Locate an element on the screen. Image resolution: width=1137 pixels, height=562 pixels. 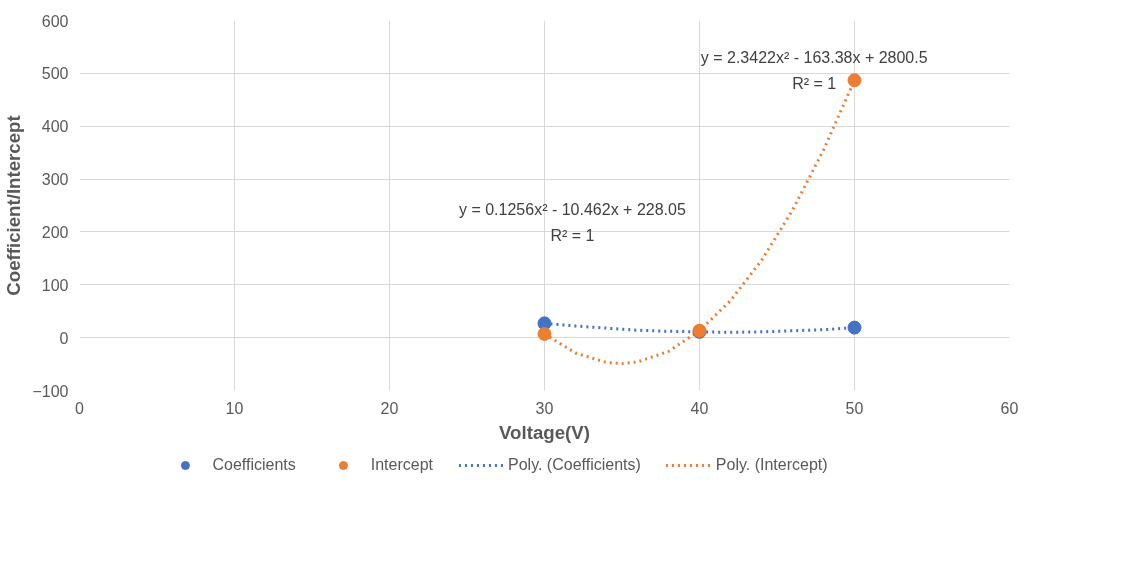
legend-label: Poly. (Coefficients) is located at coordinates (574, 465).